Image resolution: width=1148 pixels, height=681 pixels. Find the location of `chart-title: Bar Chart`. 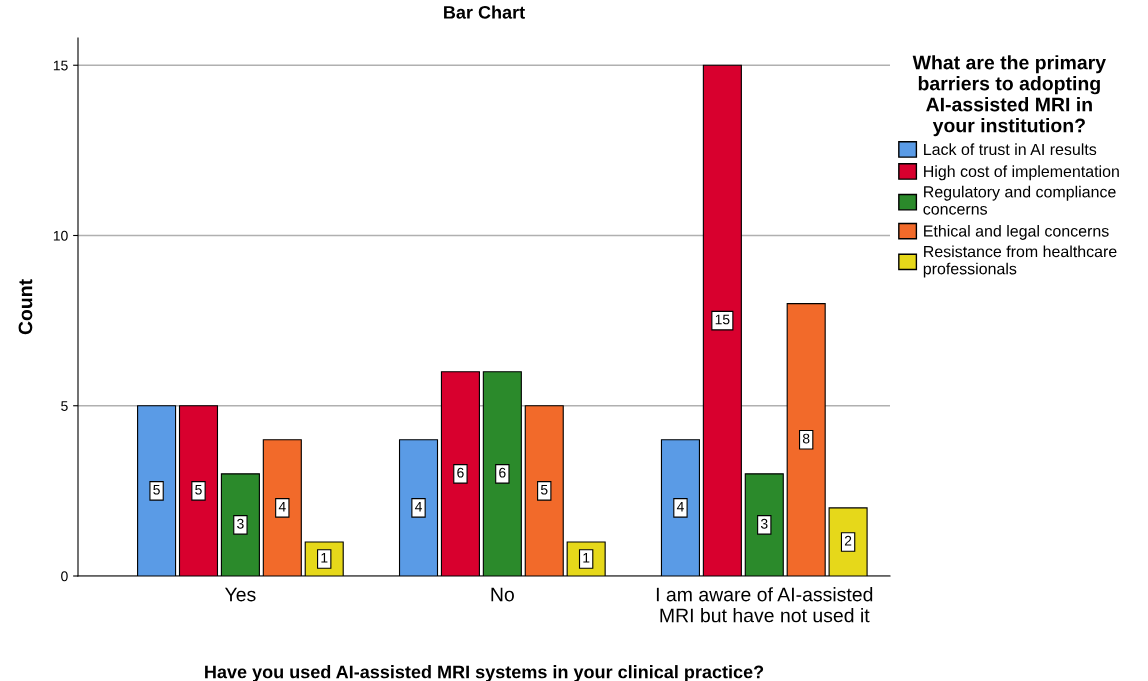

chart-title: Bar Chart is located at coordinates (484, 12).